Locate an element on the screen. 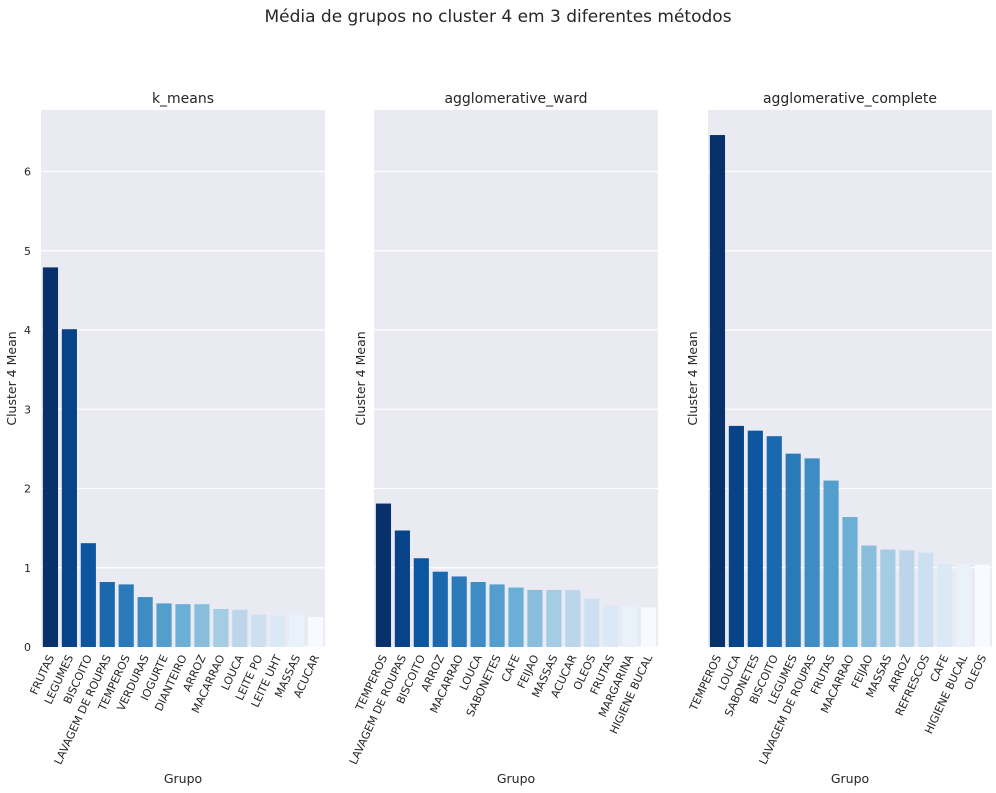  y-tick-label: 0 is located at coordinates (27, 647).